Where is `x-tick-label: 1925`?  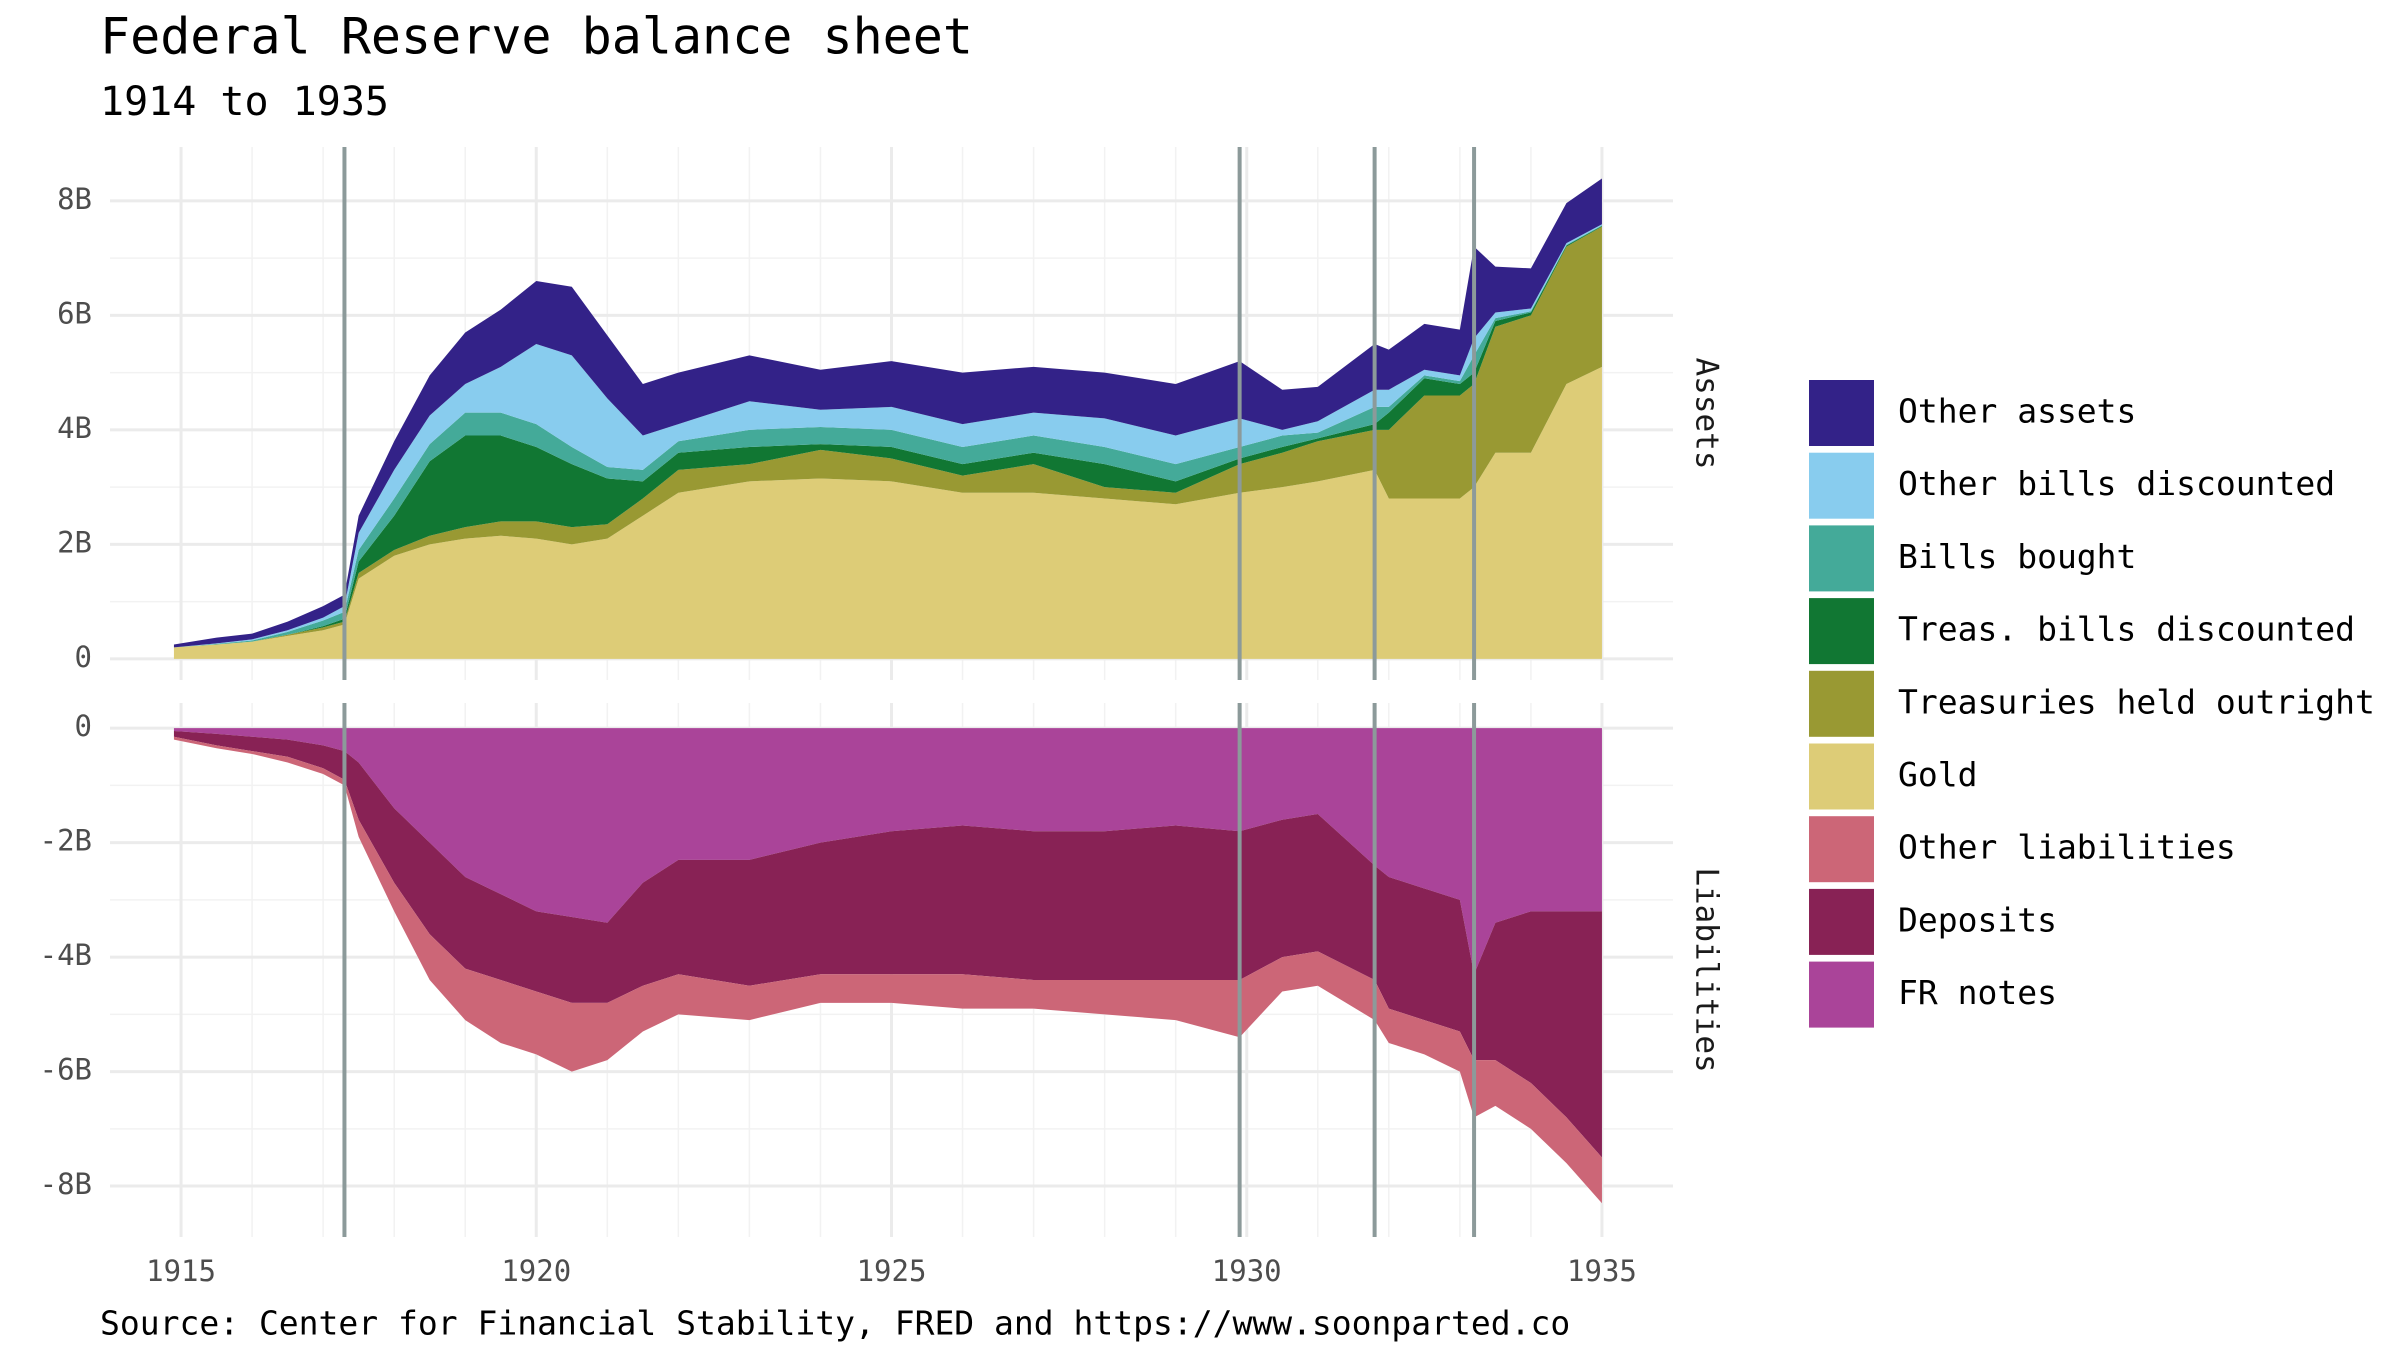
x-tick-label: 1925 is located at coordinates (892, 1271).